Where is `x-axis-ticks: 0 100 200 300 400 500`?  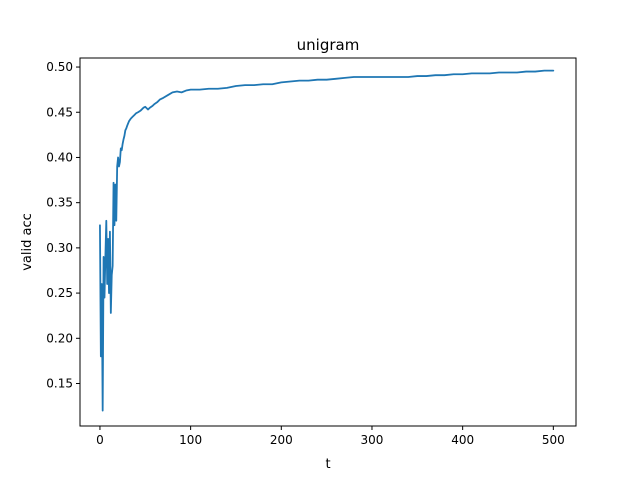 x-axis-ticks: 0 100 200 300 400 500 is located at coordinates (330, 436).